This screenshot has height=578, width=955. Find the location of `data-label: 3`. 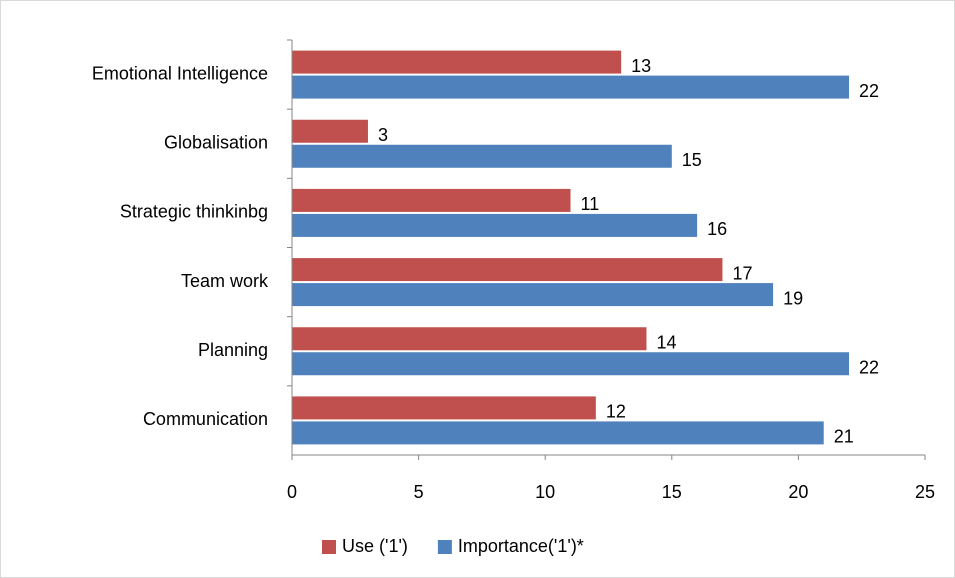

data-label: 3 is located at coordinates (383, 135).